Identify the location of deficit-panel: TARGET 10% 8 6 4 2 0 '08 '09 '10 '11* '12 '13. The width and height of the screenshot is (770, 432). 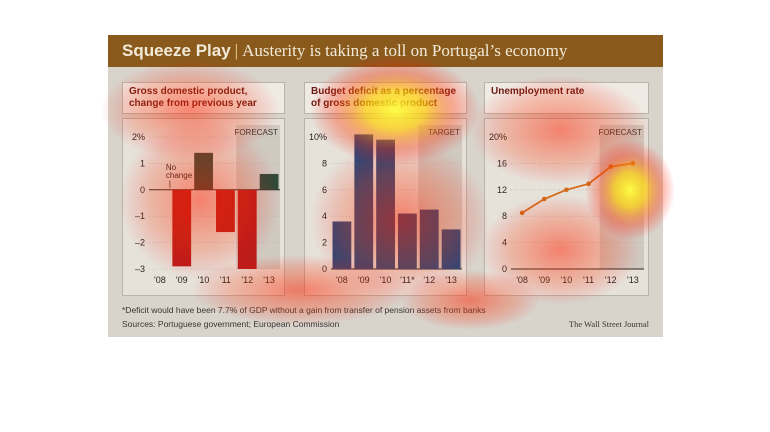
(385, 207).